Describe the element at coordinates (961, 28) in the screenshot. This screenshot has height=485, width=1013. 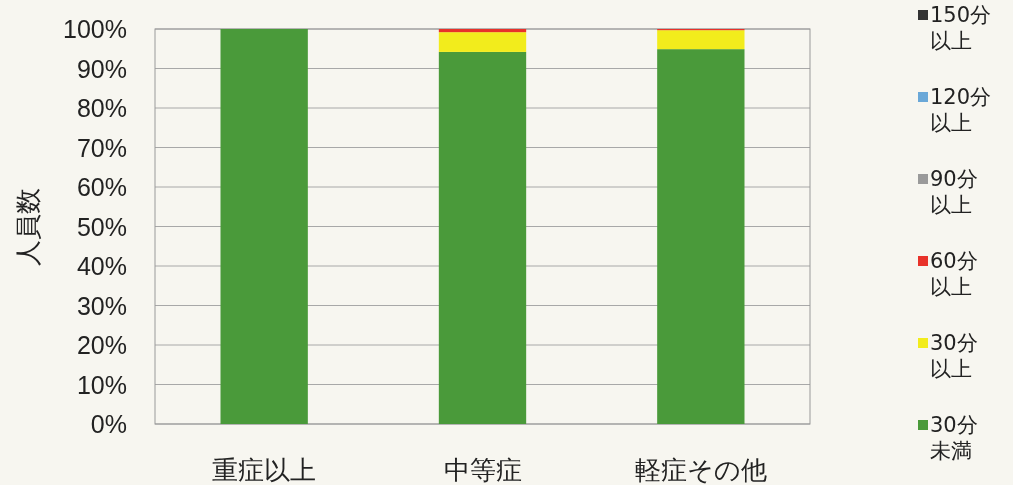
I see `legend-label: 150分以上` at that location.